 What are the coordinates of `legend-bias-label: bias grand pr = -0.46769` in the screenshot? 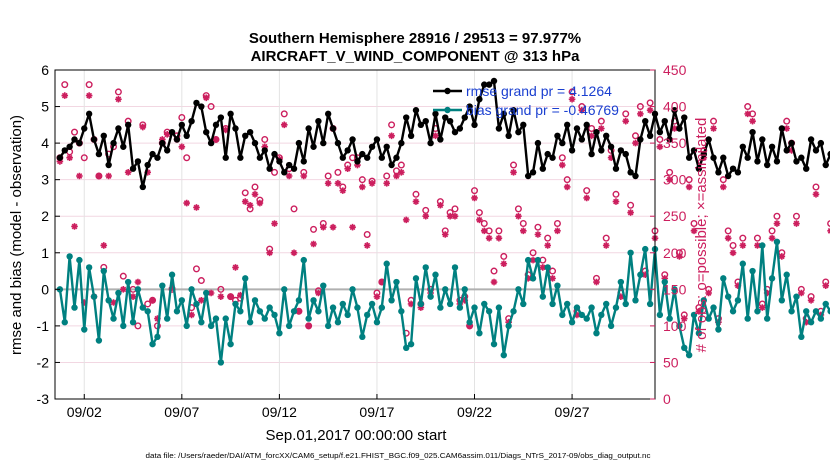 It's located at (542, 110).